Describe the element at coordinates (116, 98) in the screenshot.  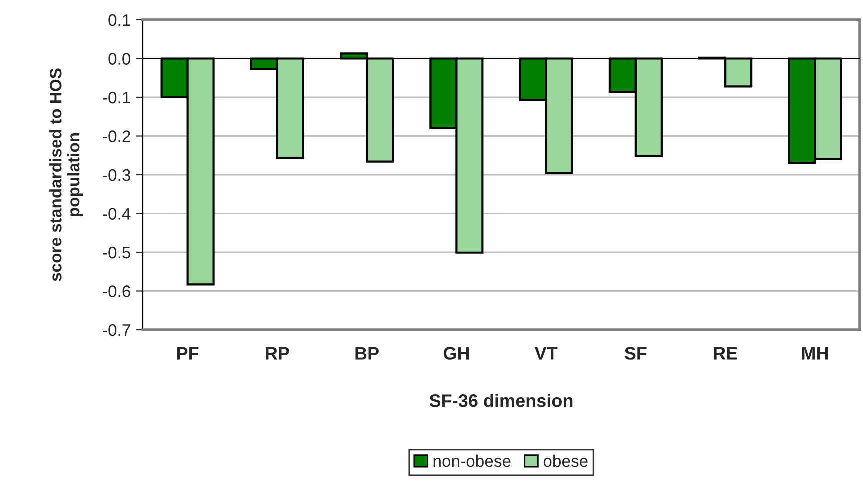
I see `y-tick-label: -0.1` at that location.